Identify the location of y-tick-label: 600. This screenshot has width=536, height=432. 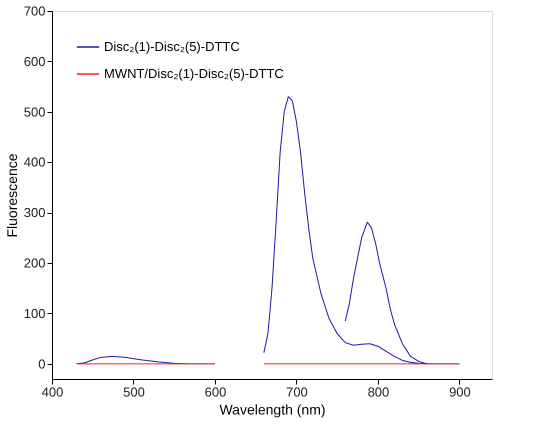
(35, 61).